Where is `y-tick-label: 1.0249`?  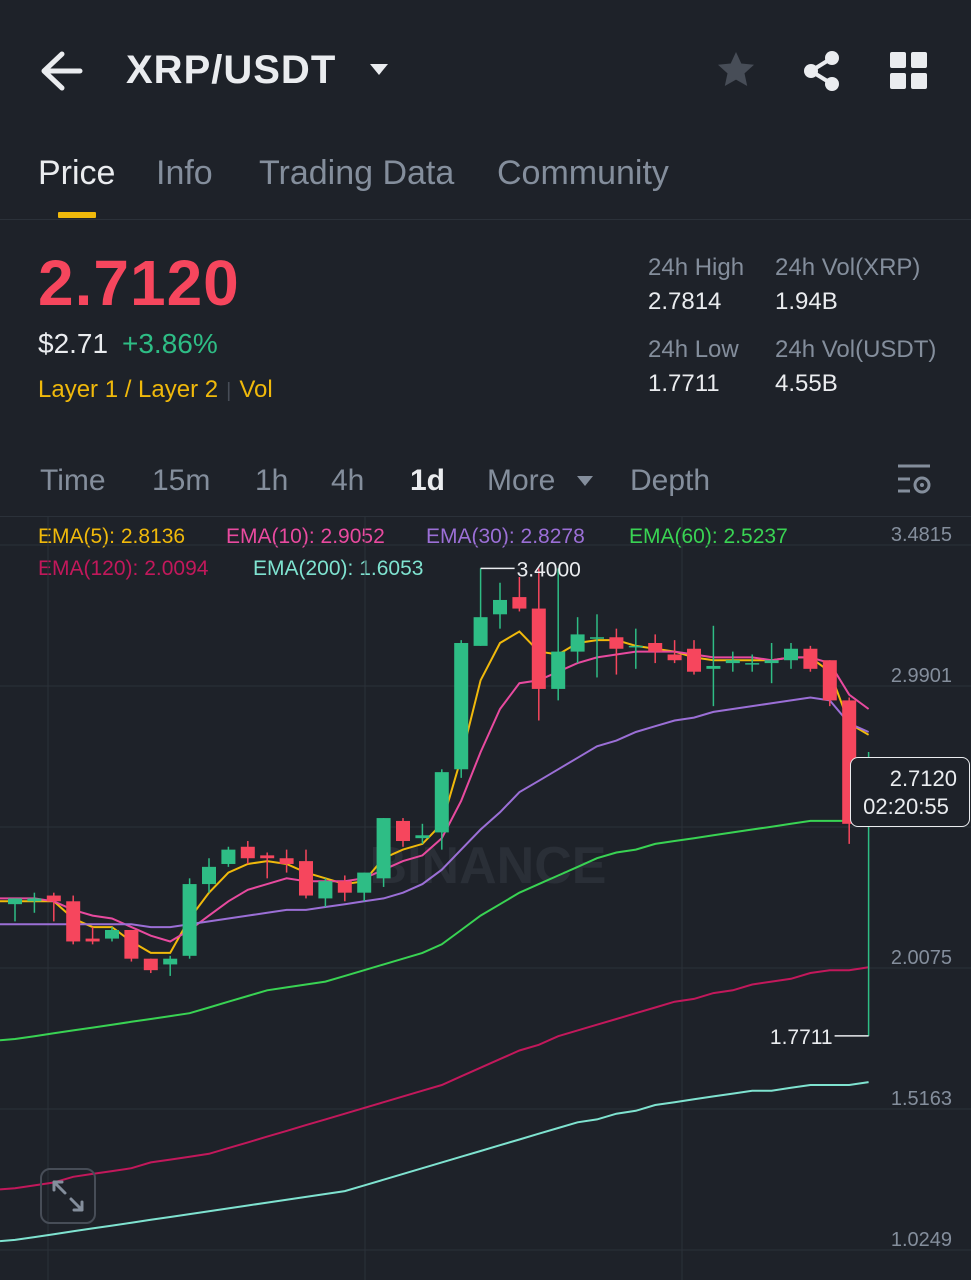
y-tick-label: 1.0249 is located at coordinates (921, 1240).